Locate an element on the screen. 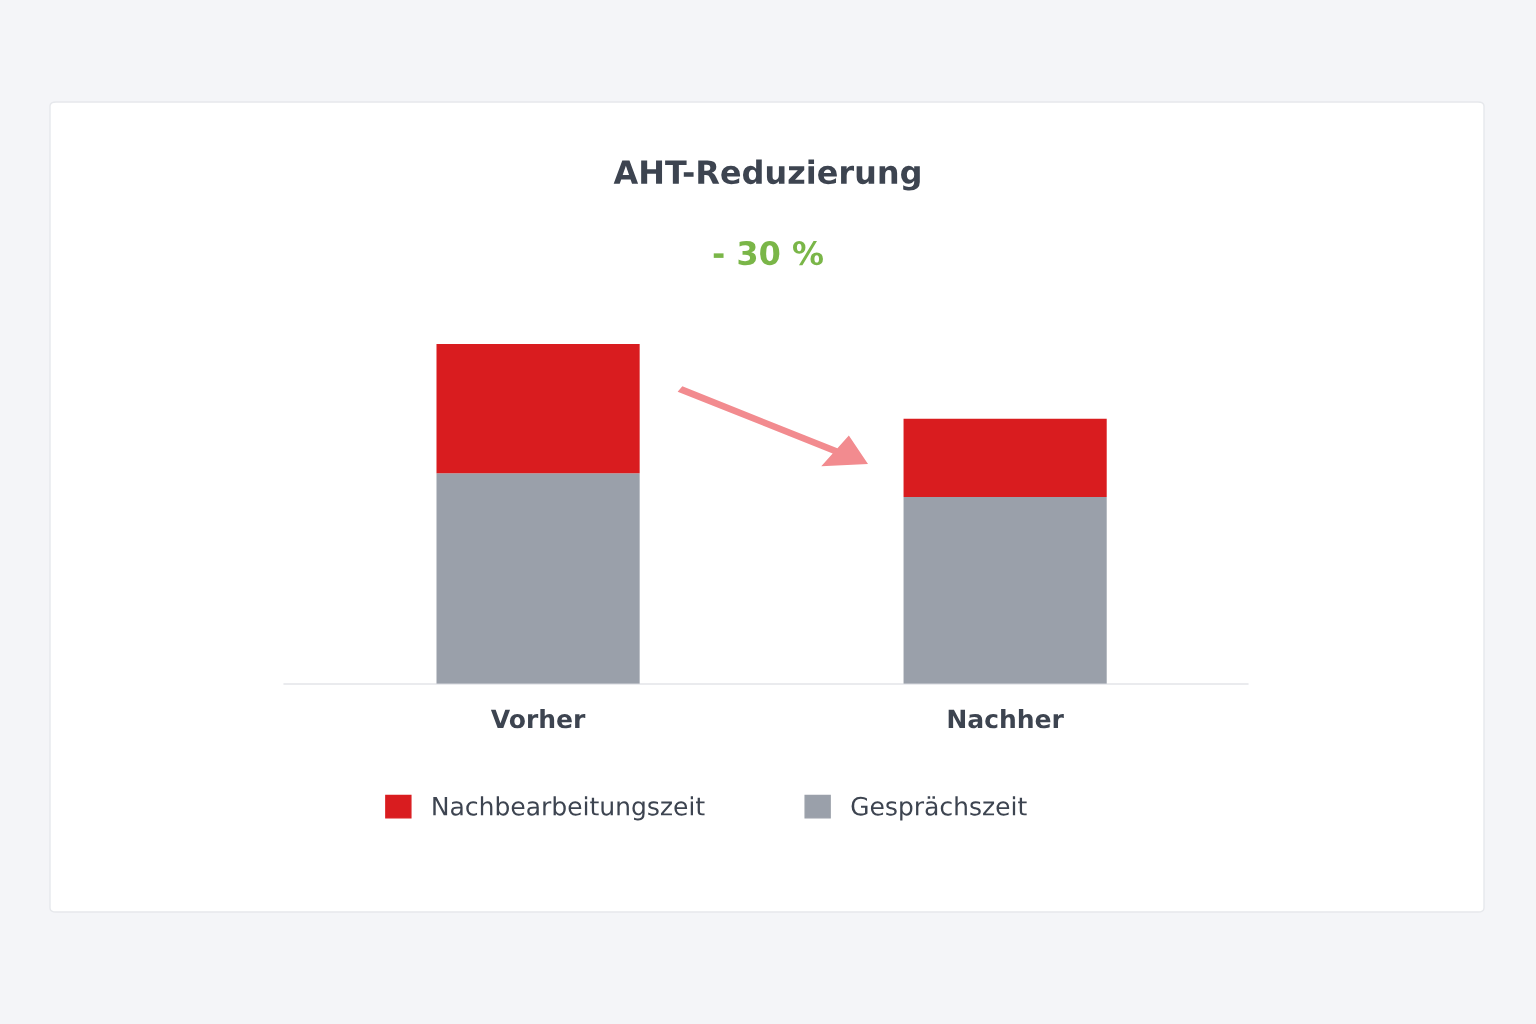 The width and height of the screenshot is (1536, 1024). legend-label: Gesprächszeit is located at coordinates (939, 808).